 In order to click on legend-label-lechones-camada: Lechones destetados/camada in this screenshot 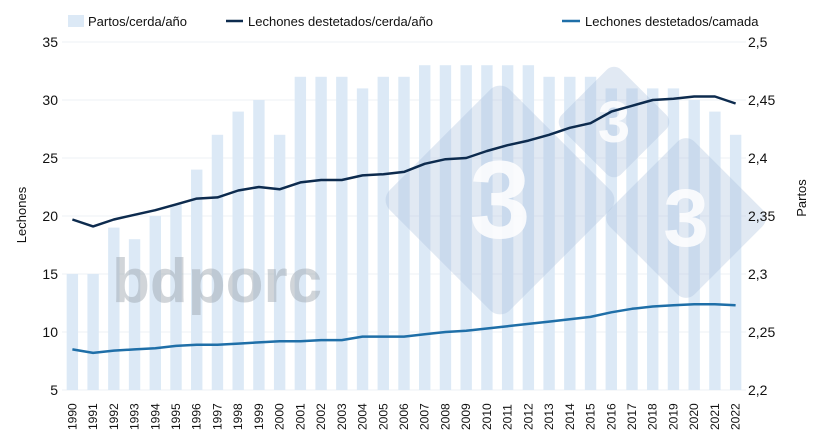, I will do `click(672, 21)`.